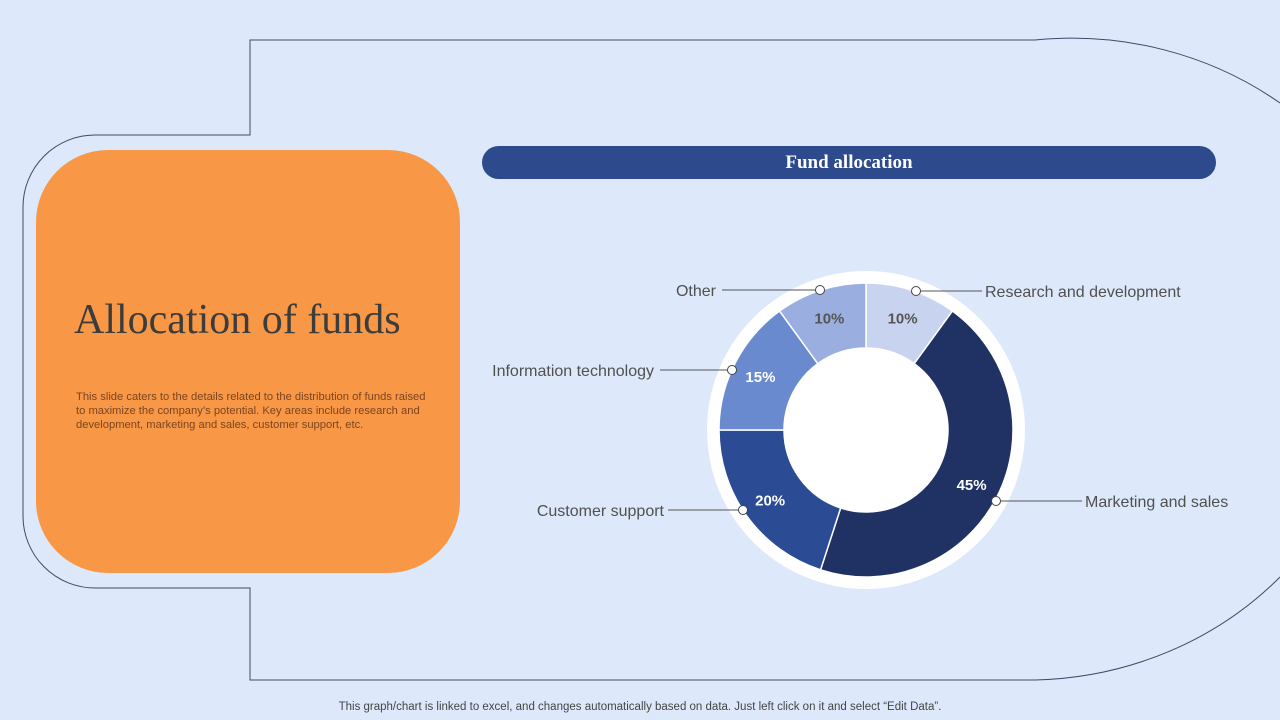 Image resolution: width=1280 pixels, height=720 pixels. What do you see at coordinates (866, 430) in the screenshot?
I see `donut-hole` at bounding box center [866, 430].